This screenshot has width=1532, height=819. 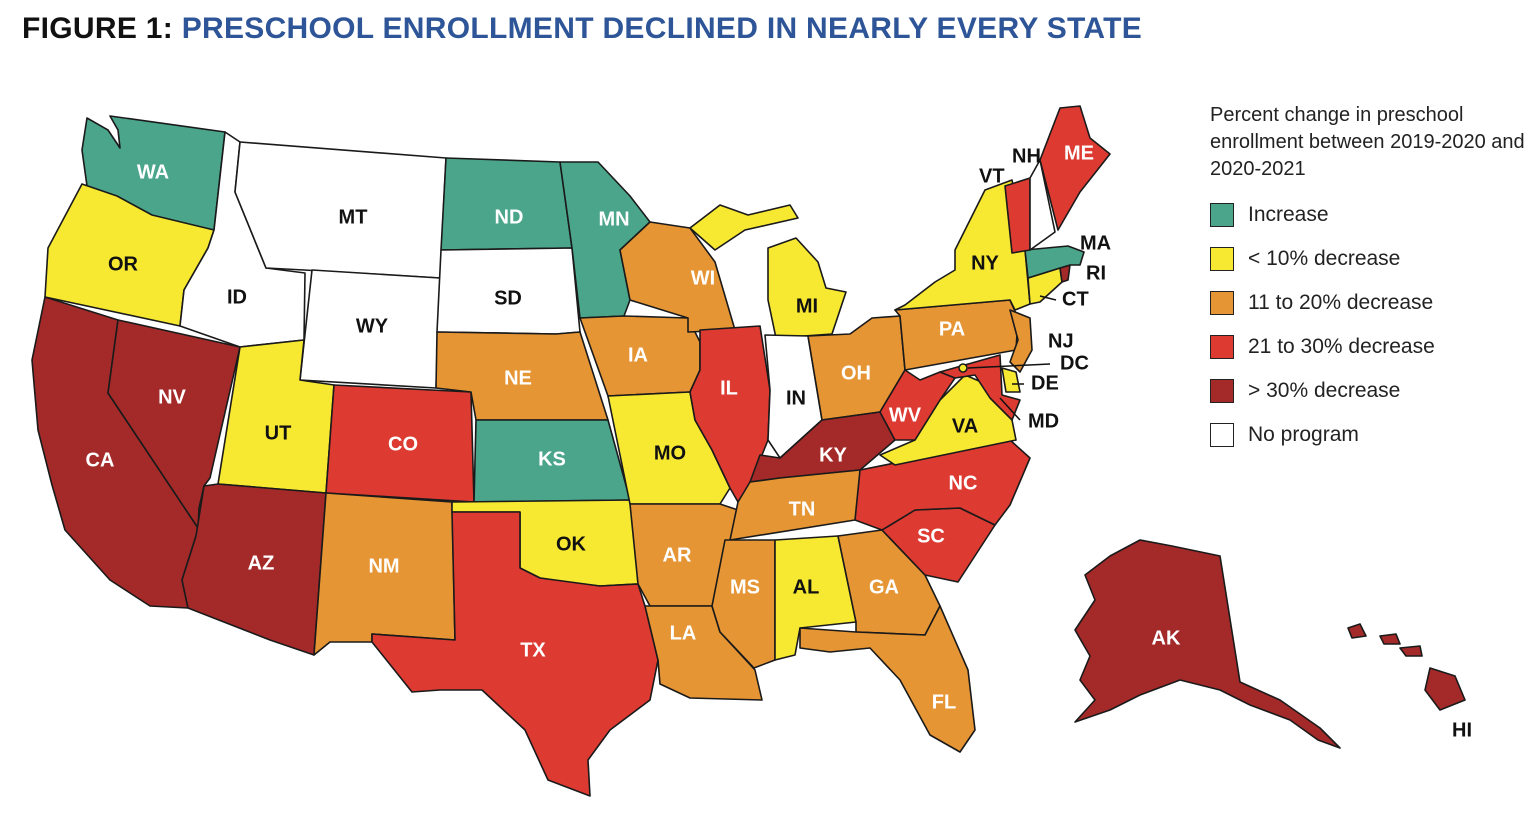 I want to click on state-label-mt: MT, so click(x=353, y=217).